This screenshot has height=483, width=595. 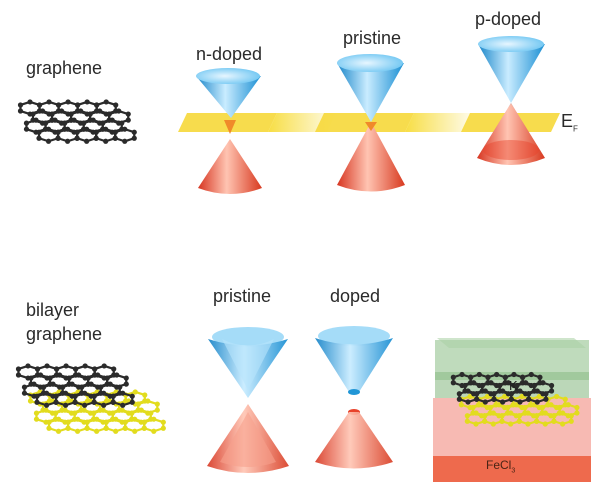 What do you see at coordinates (511, 100) in the screenshot?
I see `dirac-cone-p-doped` at bounding box center [511, 100].